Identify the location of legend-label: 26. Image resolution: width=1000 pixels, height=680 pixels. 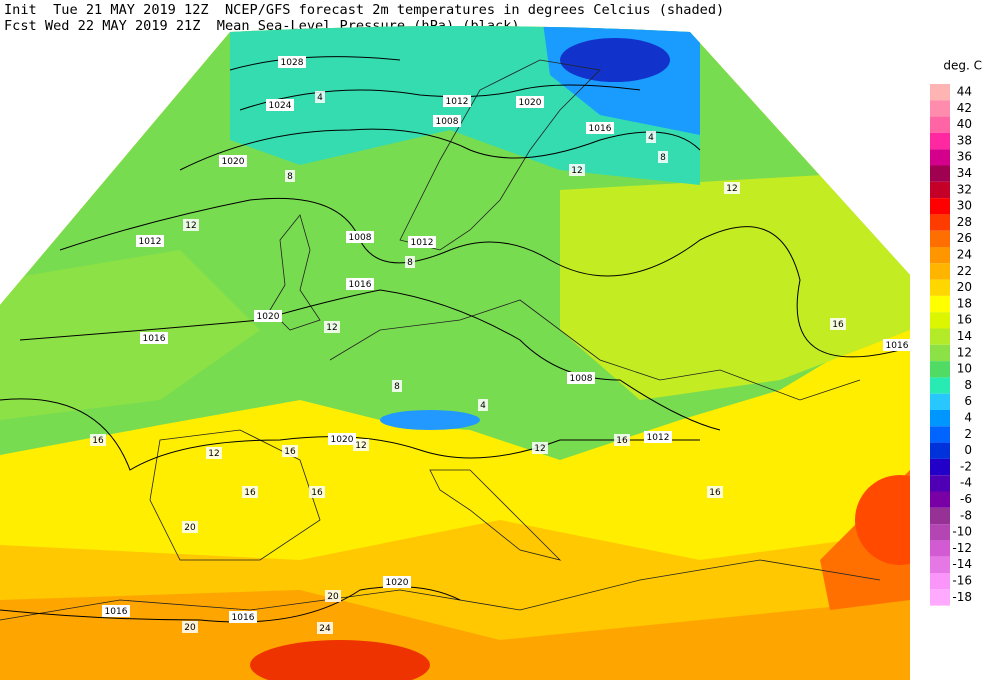
(964, 238).